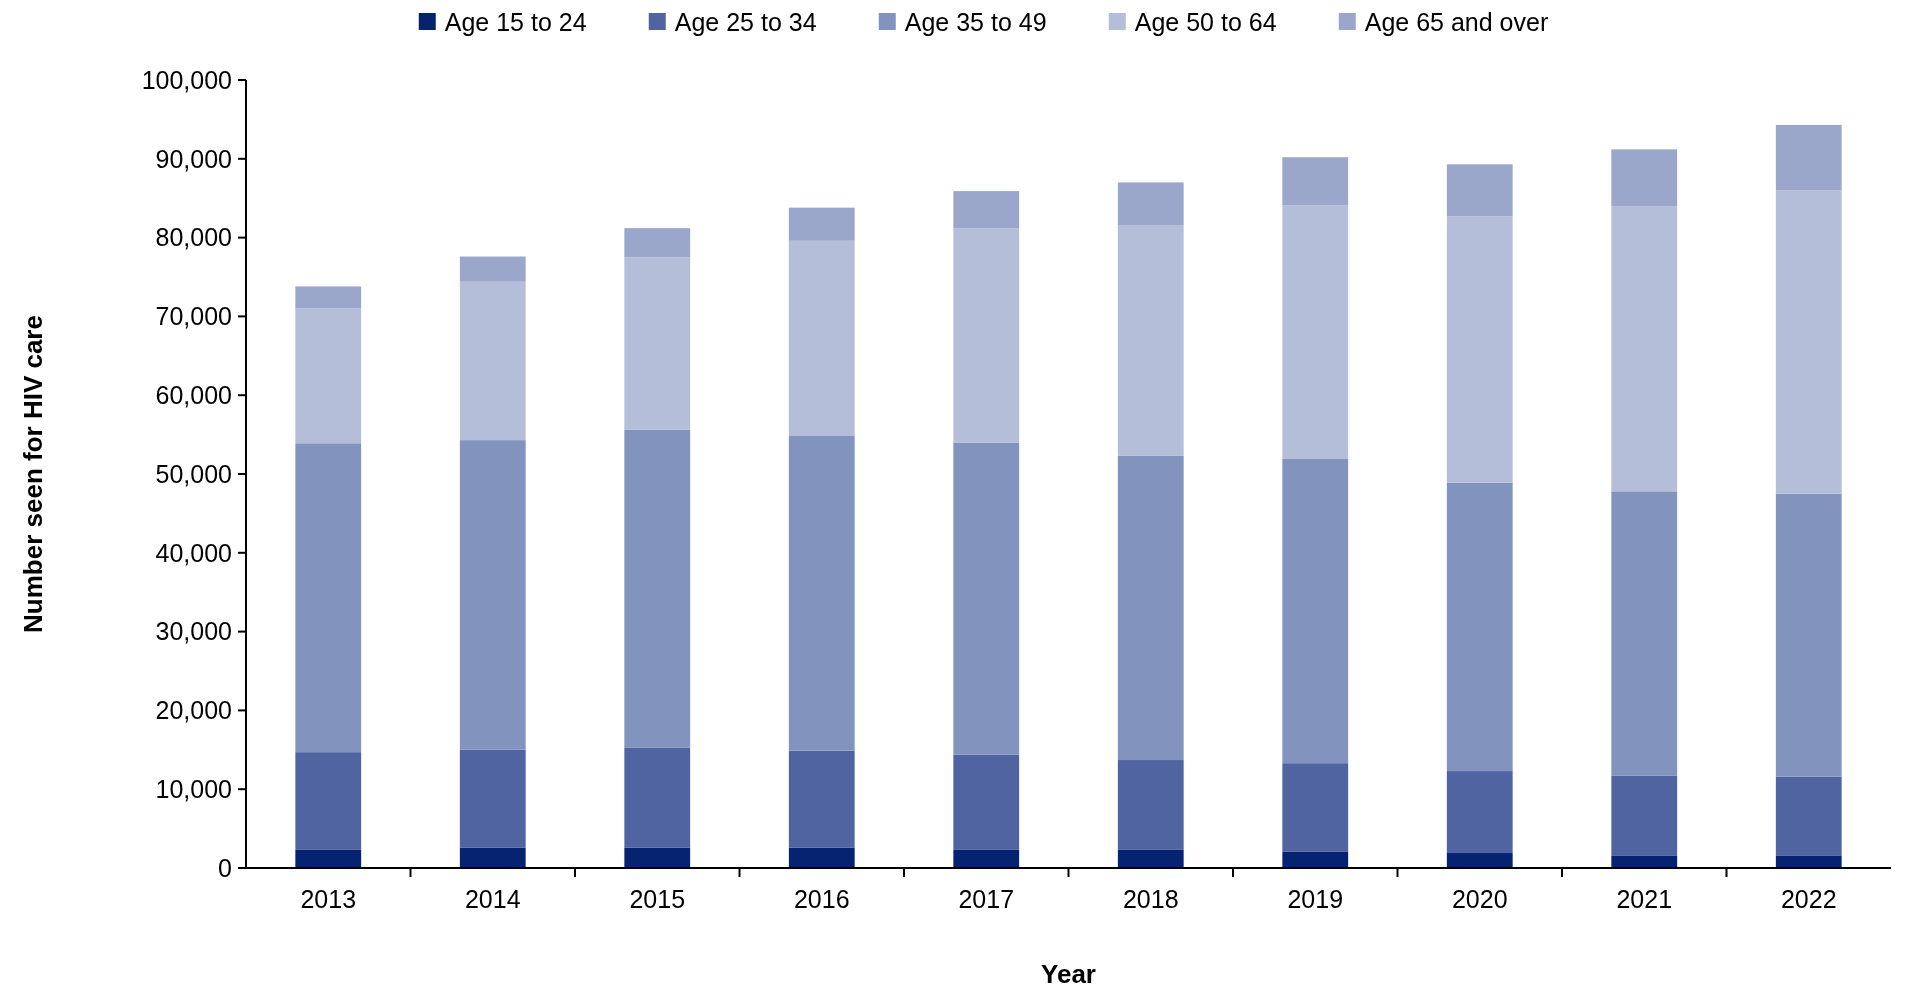  What do you see at coordinates (1205, 21) in the screenshot?
I see `legend-label: Age 50 to 64` at bounding box center [1205, 21].